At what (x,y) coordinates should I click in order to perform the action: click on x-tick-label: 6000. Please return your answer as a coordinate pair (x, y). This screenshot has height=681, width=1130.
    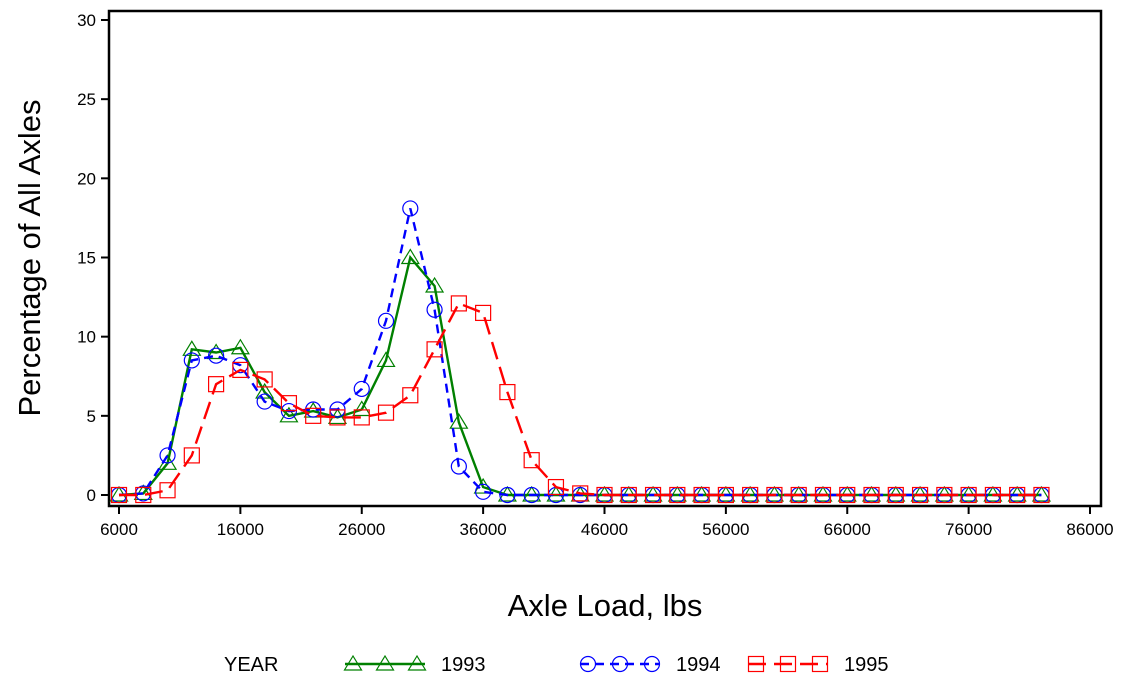
    Looking at the image, I should click on (119, 529).